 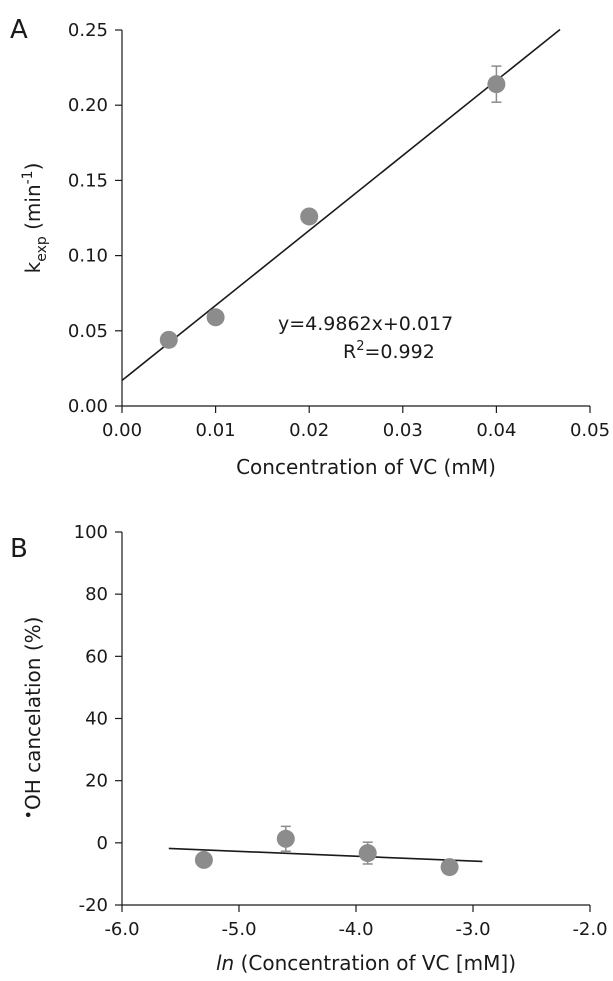 I want to click on panel-a-y-label-unit-pre: (min, so click(x=33, y=210).